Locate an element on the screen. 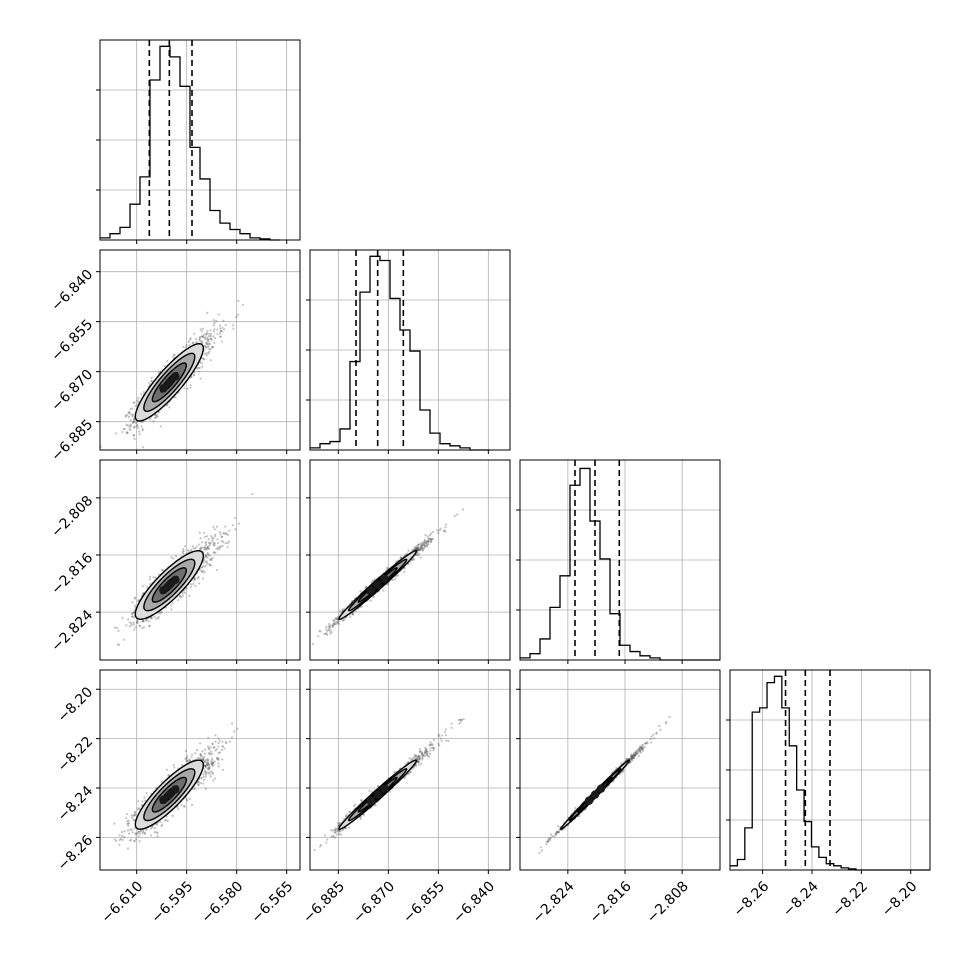 This screenshot has height=970, width=970. y-tick-label-4-1: −8.26 is located at coordinates (76, 853).